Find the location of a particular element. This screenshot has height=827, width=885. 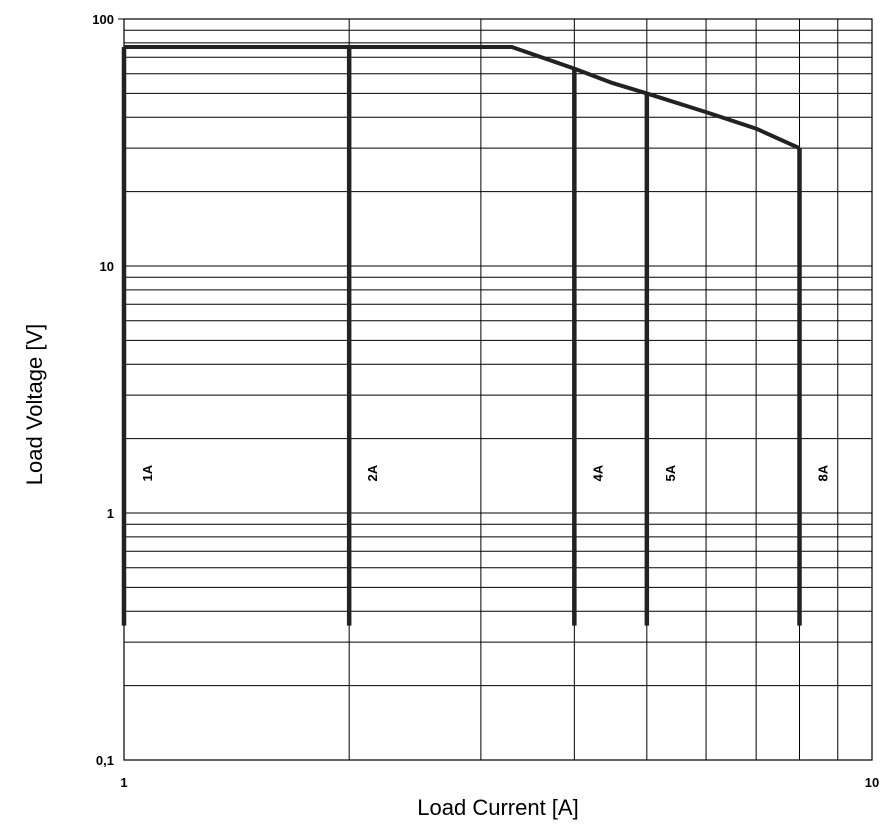

series-label-2A: 2A is located at coordinates (372, 472).